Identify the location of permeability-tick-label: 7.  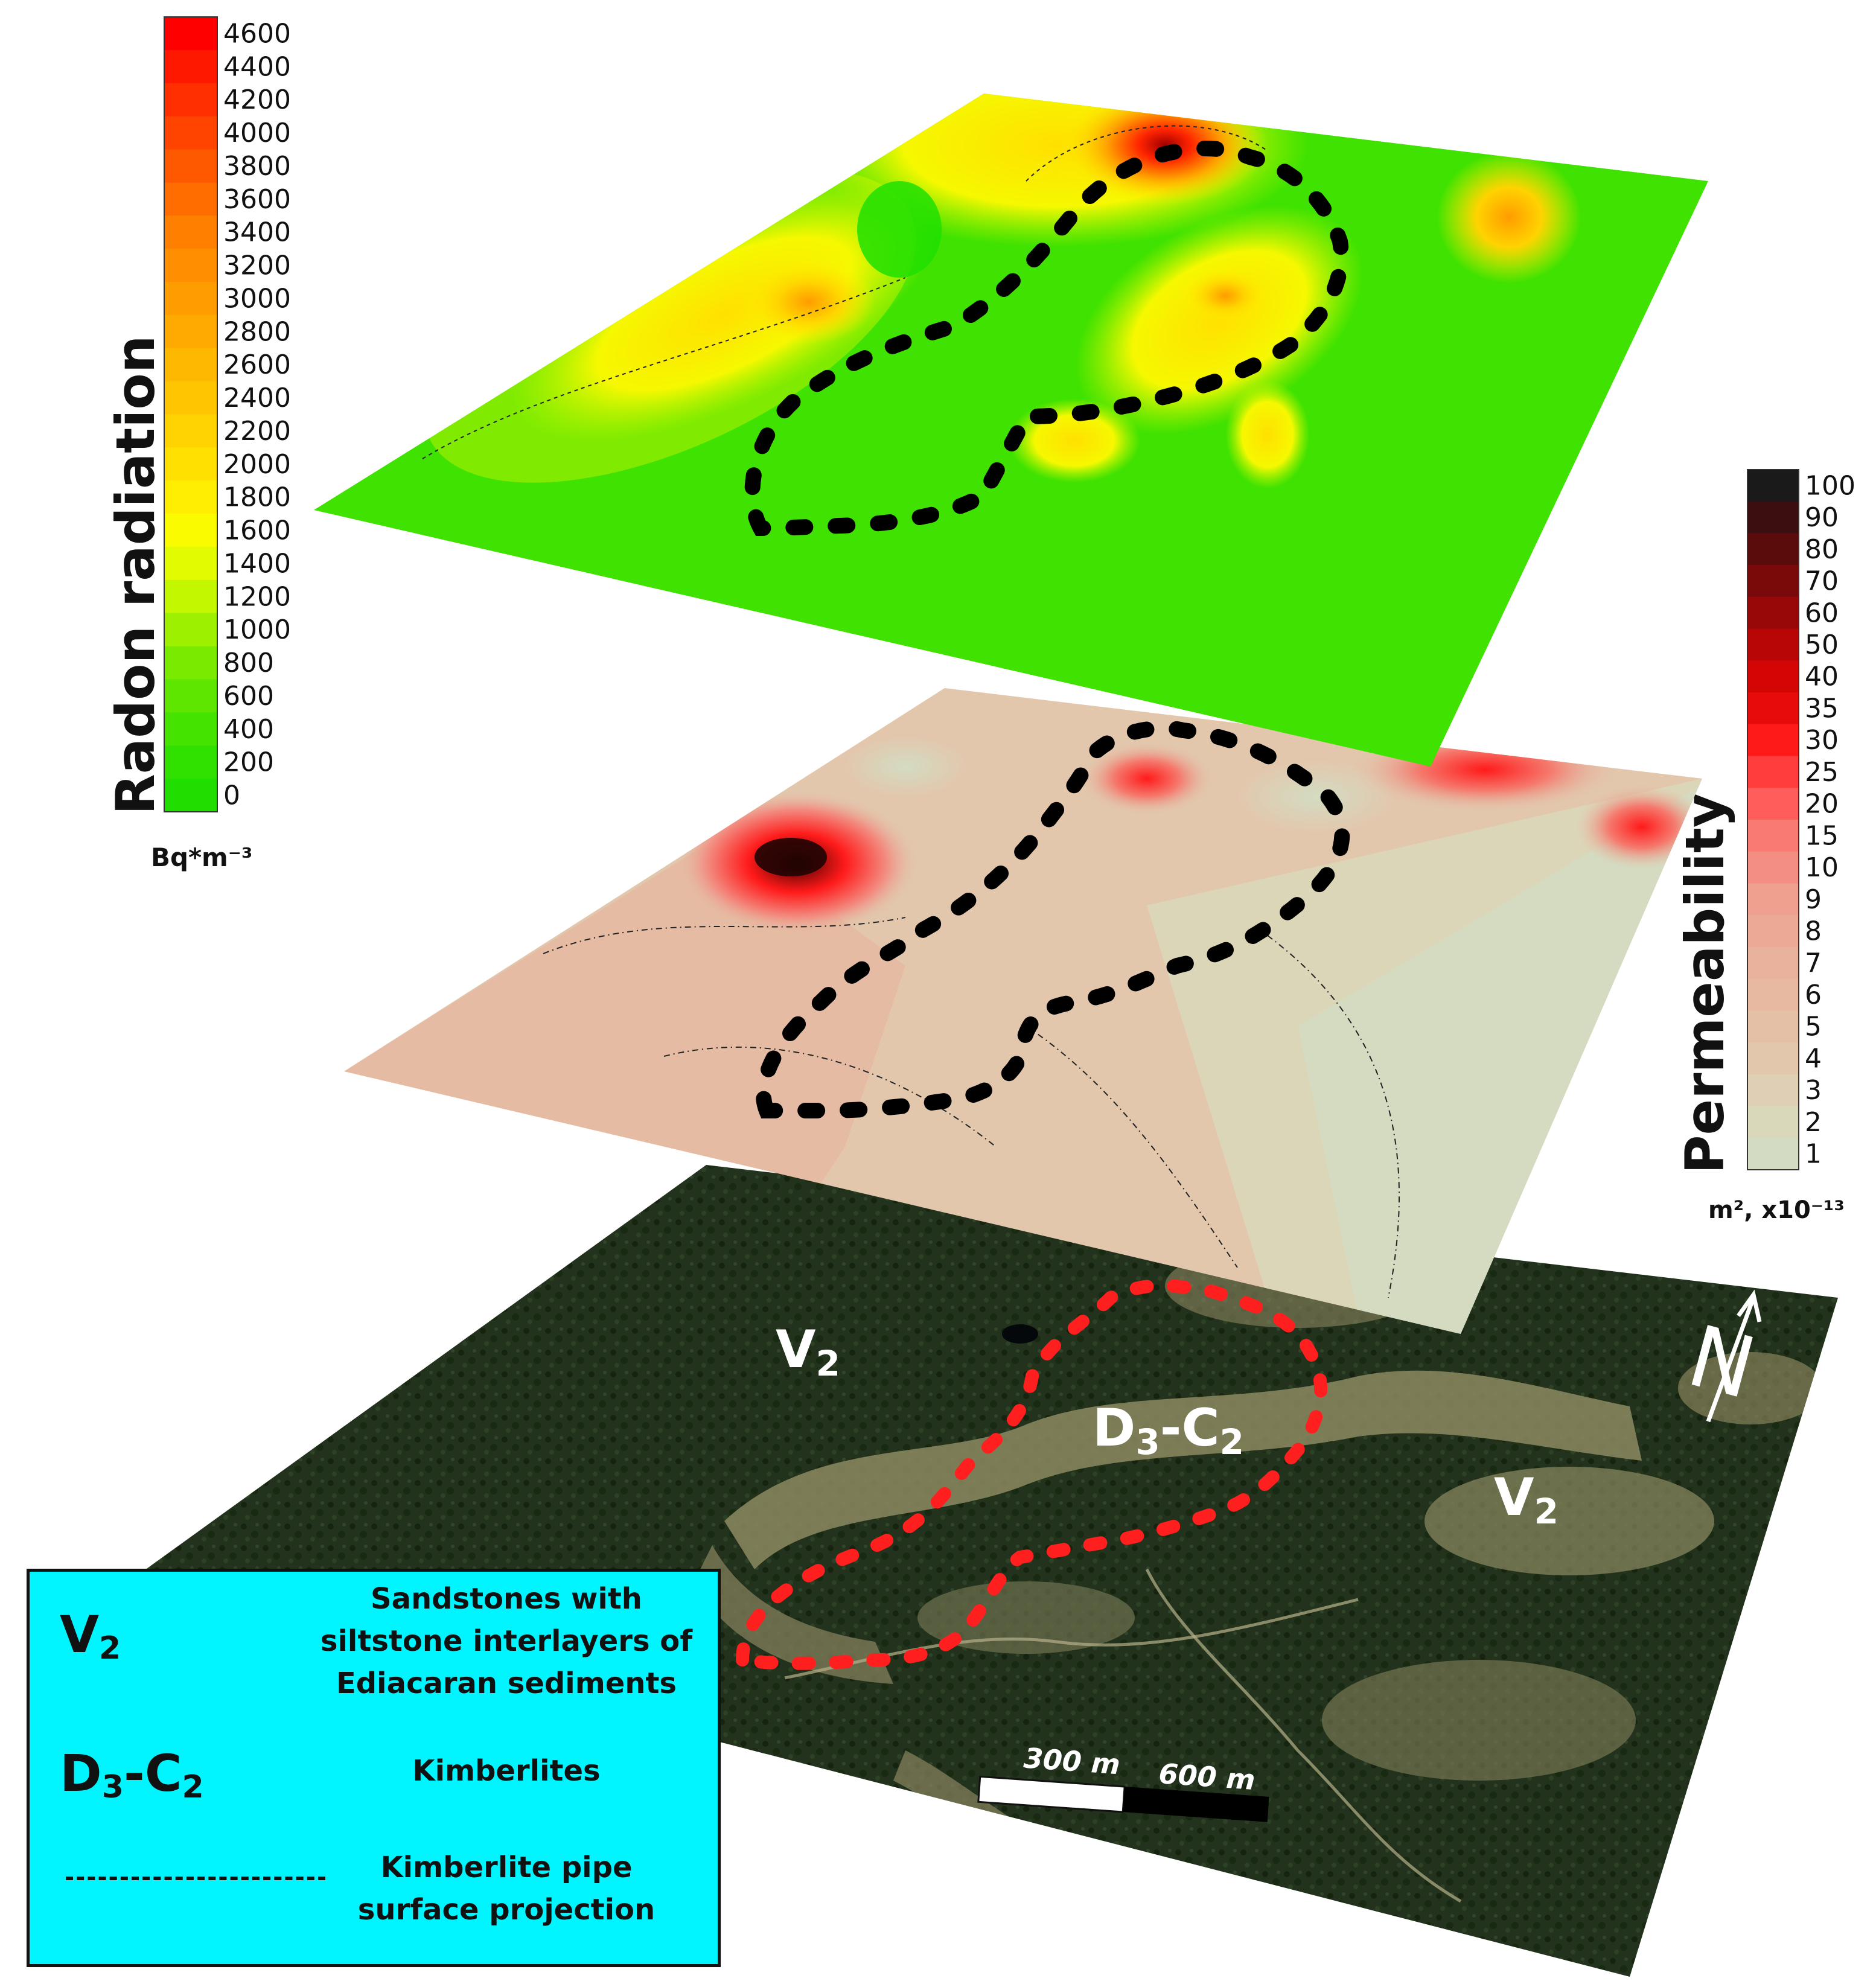
(1813, 963).